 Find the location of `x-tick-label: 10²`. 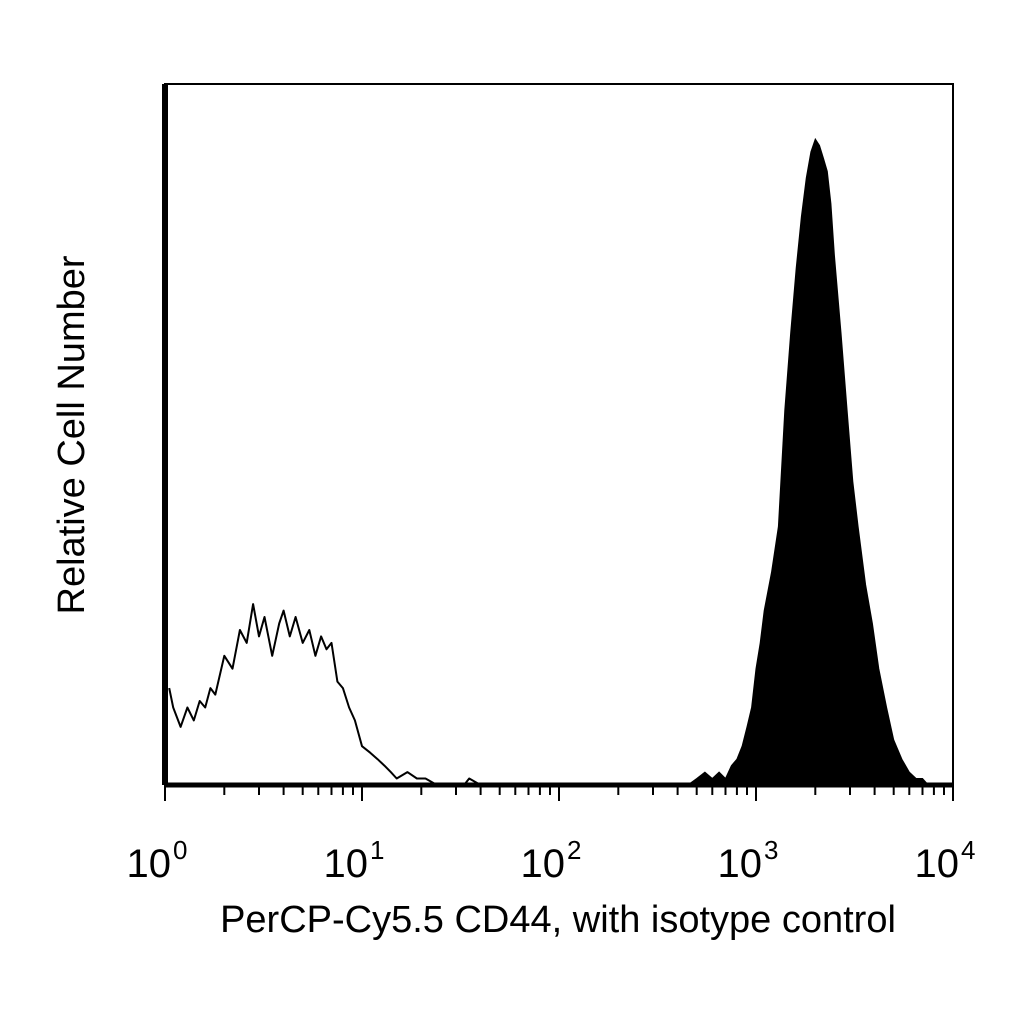

x-tick-label: 10² is located at coordinates (551, 860).